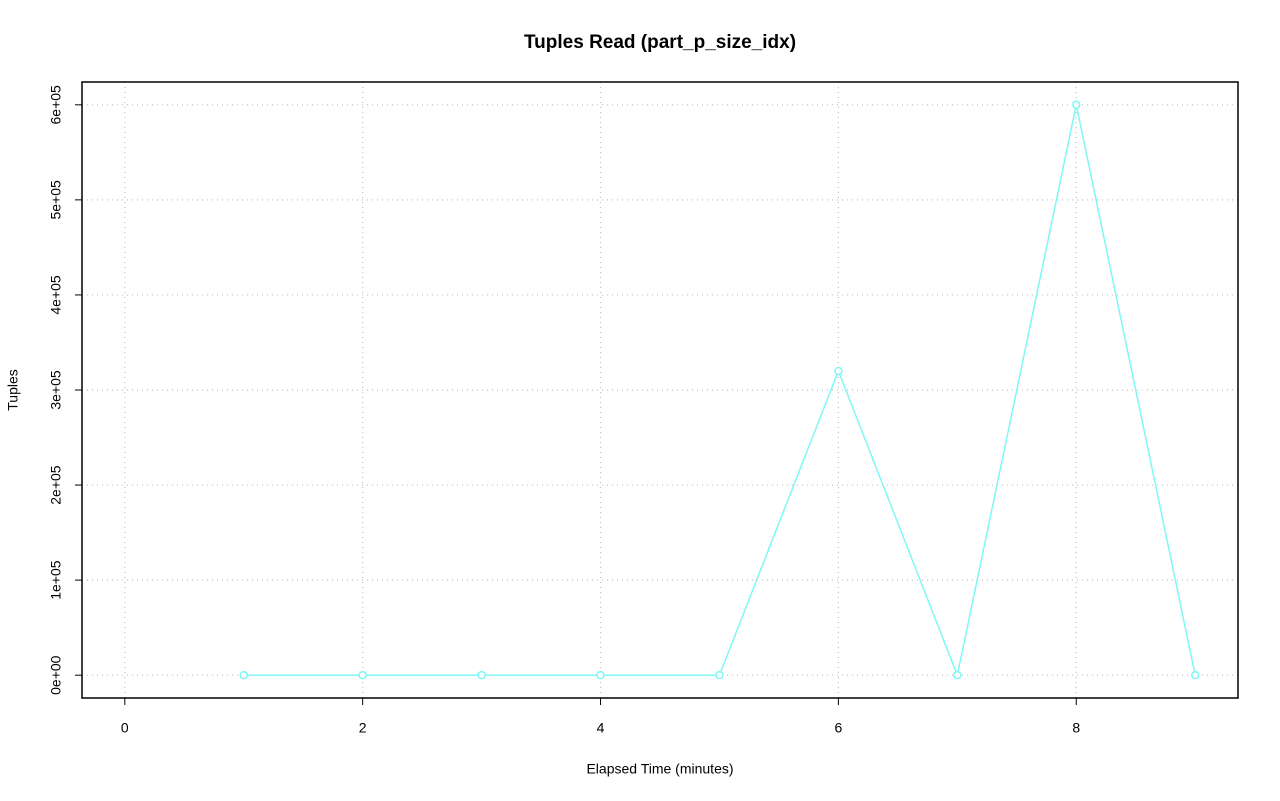 The image size is (1280, 801). What do you see at coordinates (838, 728) in the screenshot?
I see `x-tick-label: 6` at bounding box center [838, 728].